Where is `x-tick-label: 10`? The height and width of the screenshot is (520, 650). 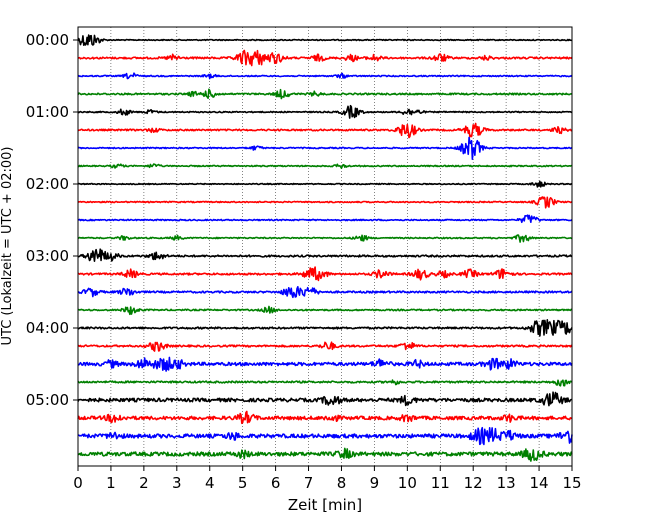
x-tick-label: 10 is located at coordinates (407, 483).